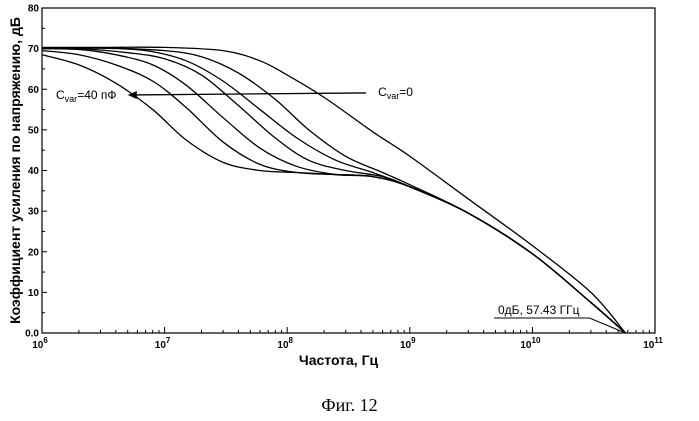  I want to click on cvar-max-sub: var, so click(71, 99).